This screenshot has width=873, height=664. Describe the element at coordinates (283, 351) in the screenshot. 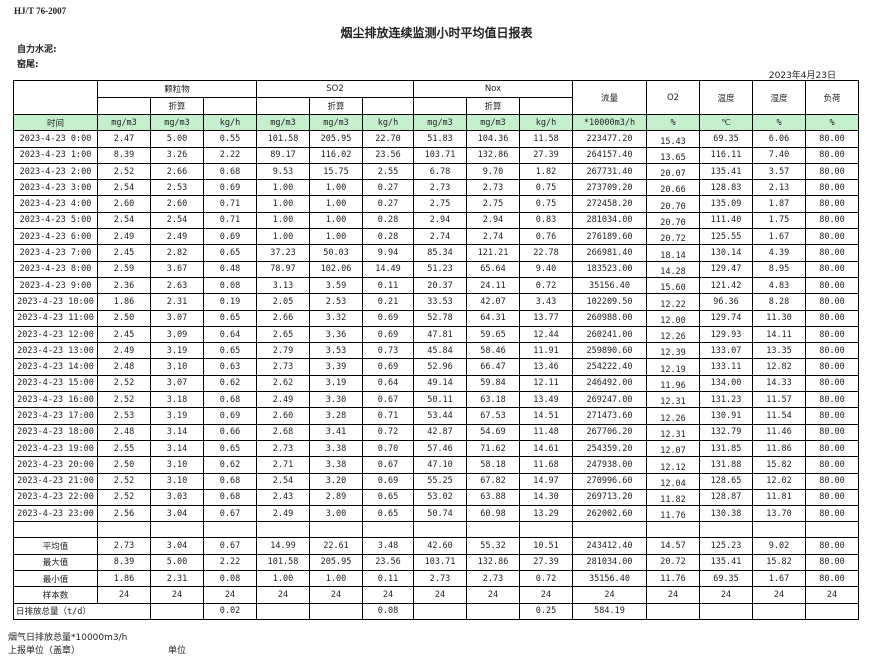

I see `table-cell: 2.79` at that location.